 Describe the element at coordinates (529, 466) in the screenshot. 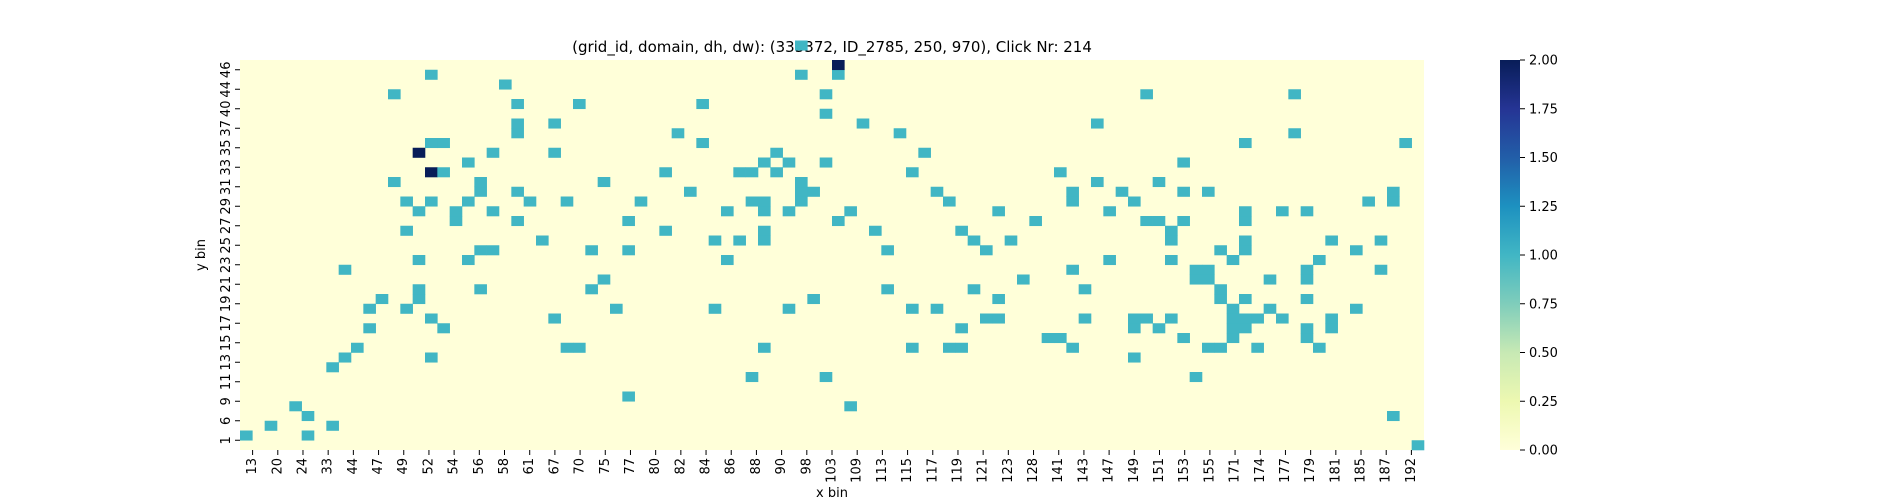

I see `x-tick-label: 61` at that location.